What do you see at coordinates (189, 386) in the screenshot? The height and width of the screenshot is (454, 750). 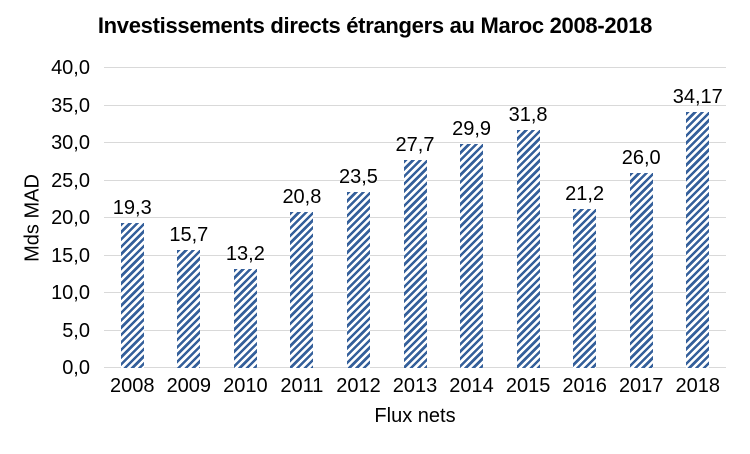 I see `x-tick-label: 2009` at bounding box center [189, 386].